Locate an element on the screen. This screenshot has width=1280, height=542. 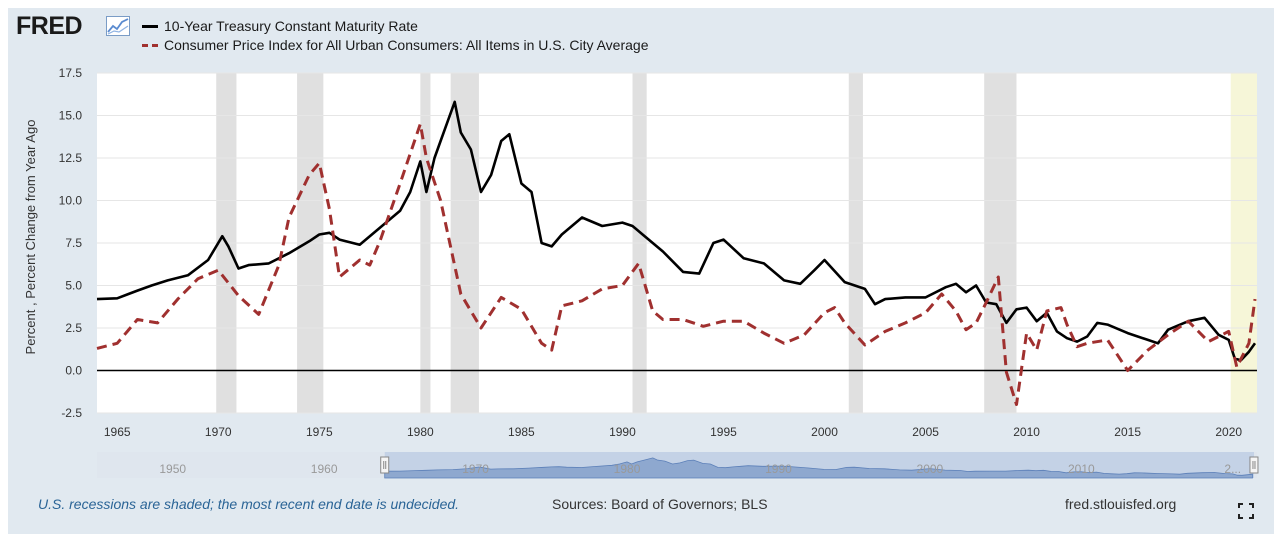
x-tick-label: 1970 is located at coordinates (218, 432).